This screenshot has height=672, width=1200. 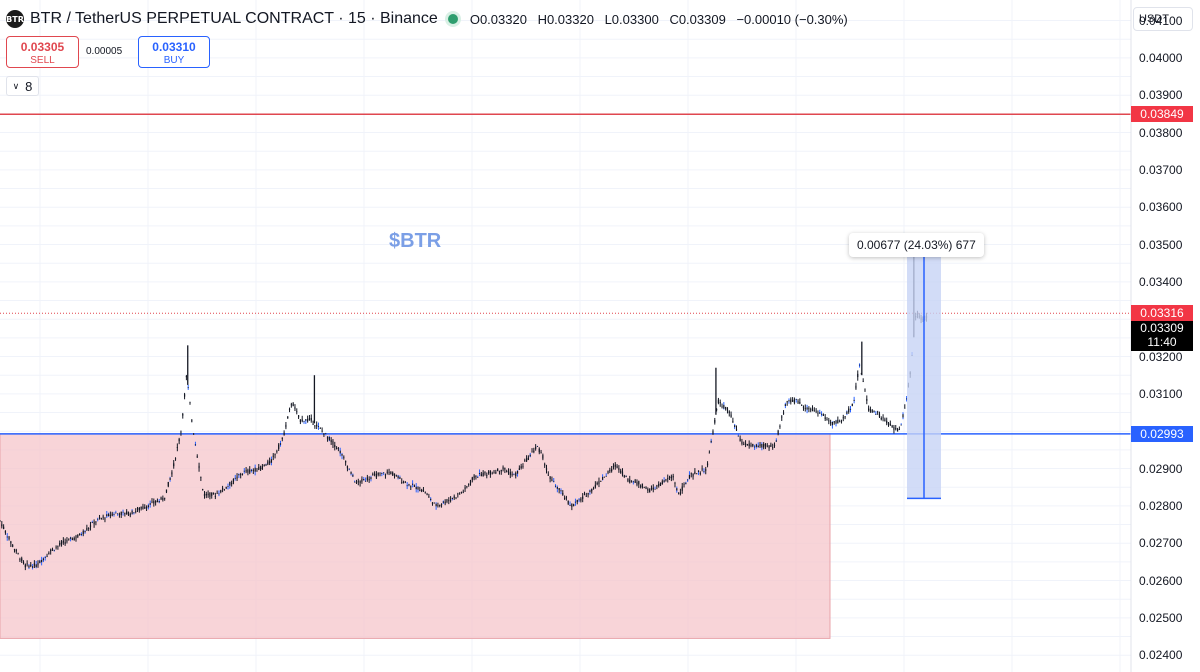 I want to click on symbol-annotation: $BTR, so click(x=415, y=241).